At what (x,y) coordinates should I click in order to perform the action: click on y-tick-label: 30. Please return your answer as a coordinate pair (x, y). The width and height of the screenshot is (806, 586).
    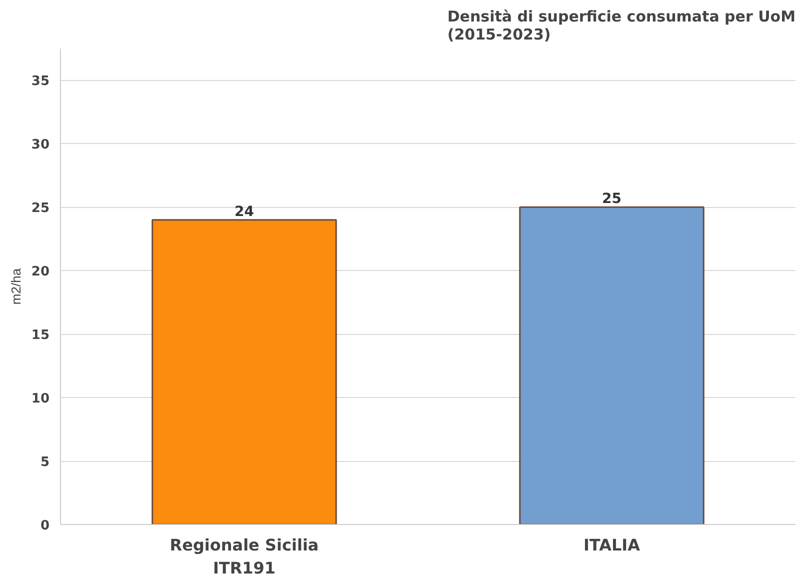
    Looking at the image, I should click on (40, 145).